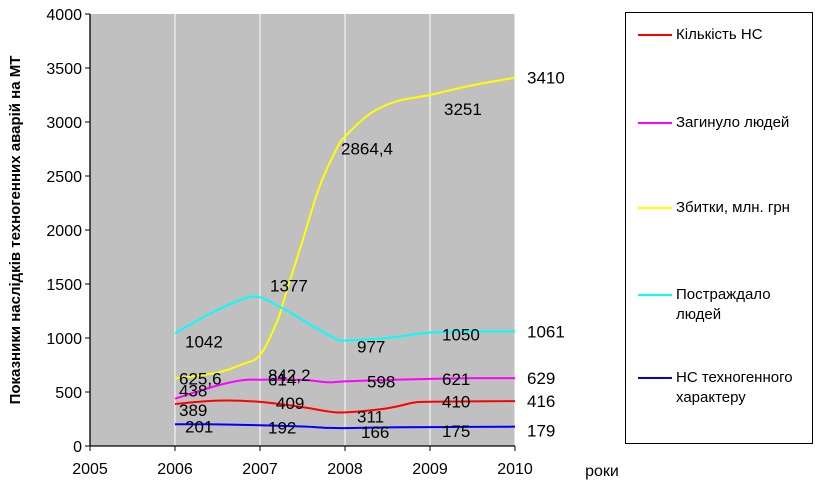  What do you see at coordinates (64, 177) in the screenshot?
I see `y-tick-label-2500: 2500` at bounding box center [64, 177].